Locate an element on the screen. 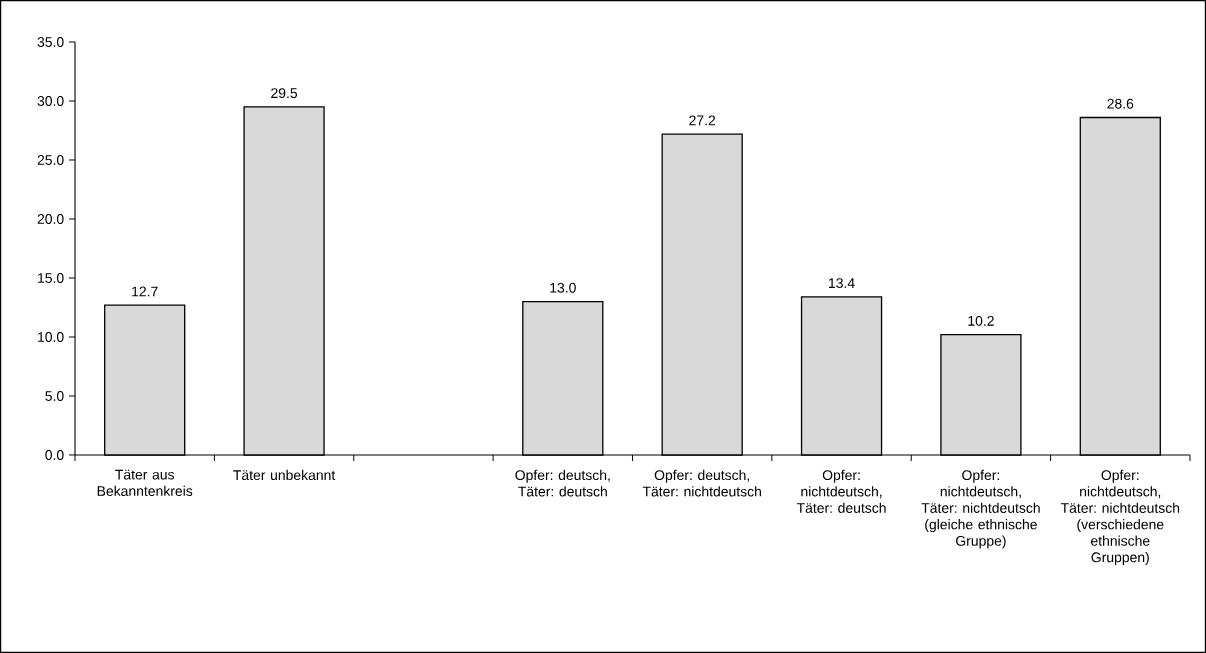 This screenshot has height=653, width=1206. y-tick-label: 30.0 is located at coordinates (50, 101).